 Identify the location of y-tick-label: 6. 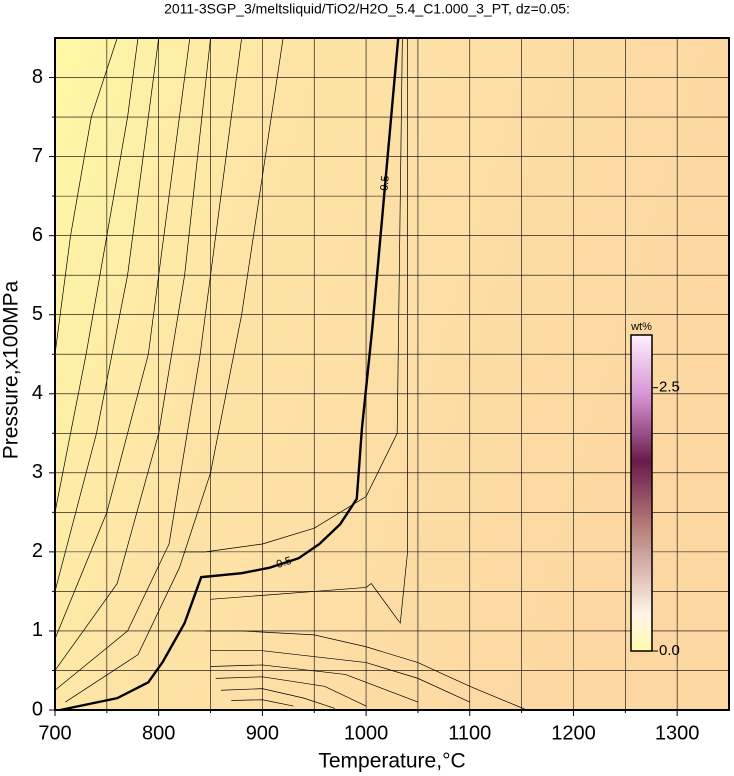
(37, 235).